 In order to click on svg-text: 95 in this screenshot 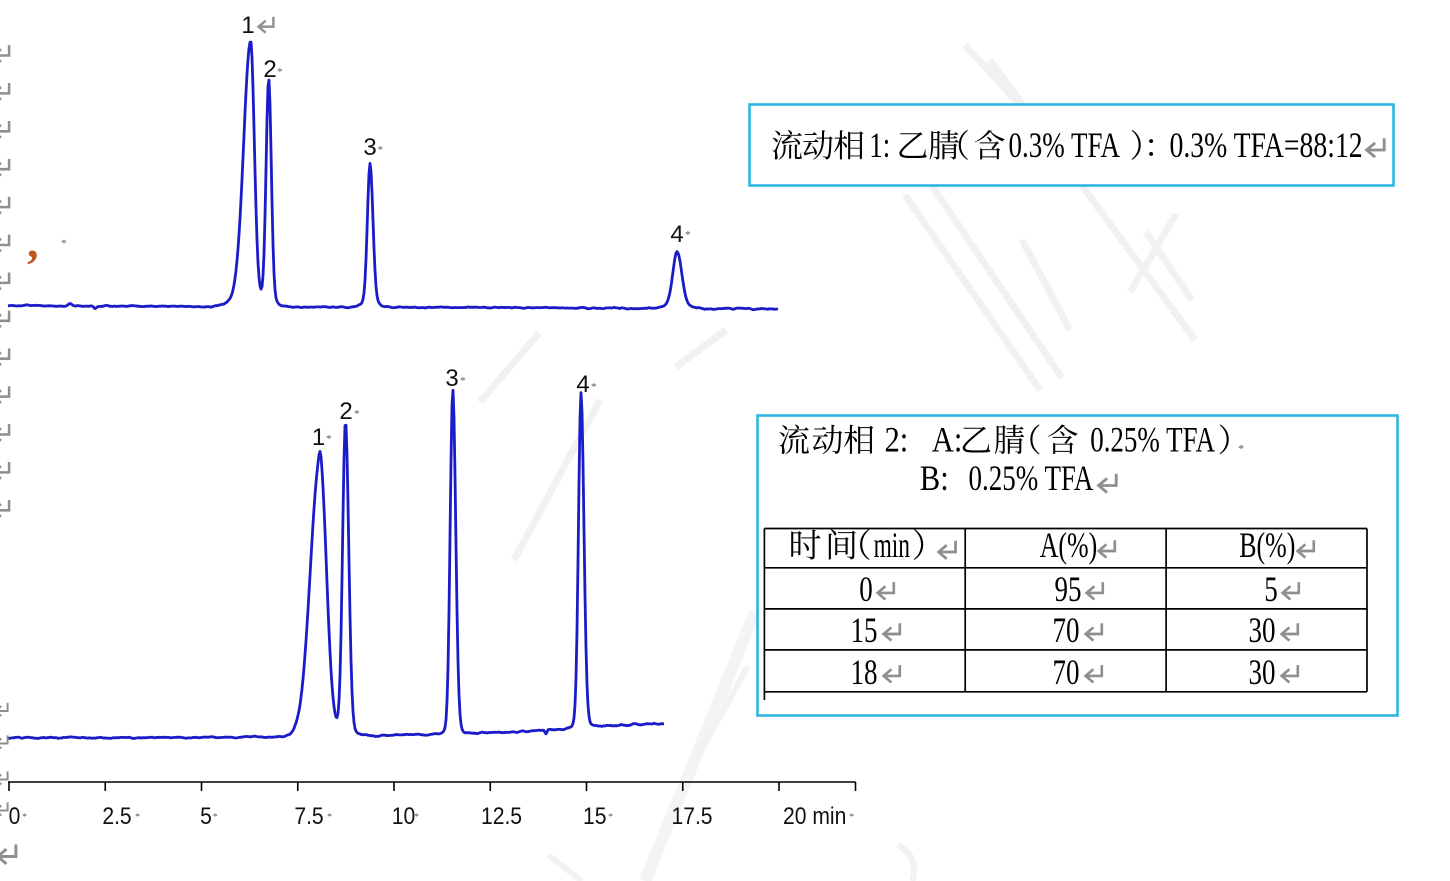, I will do `click(1068, 589)`.